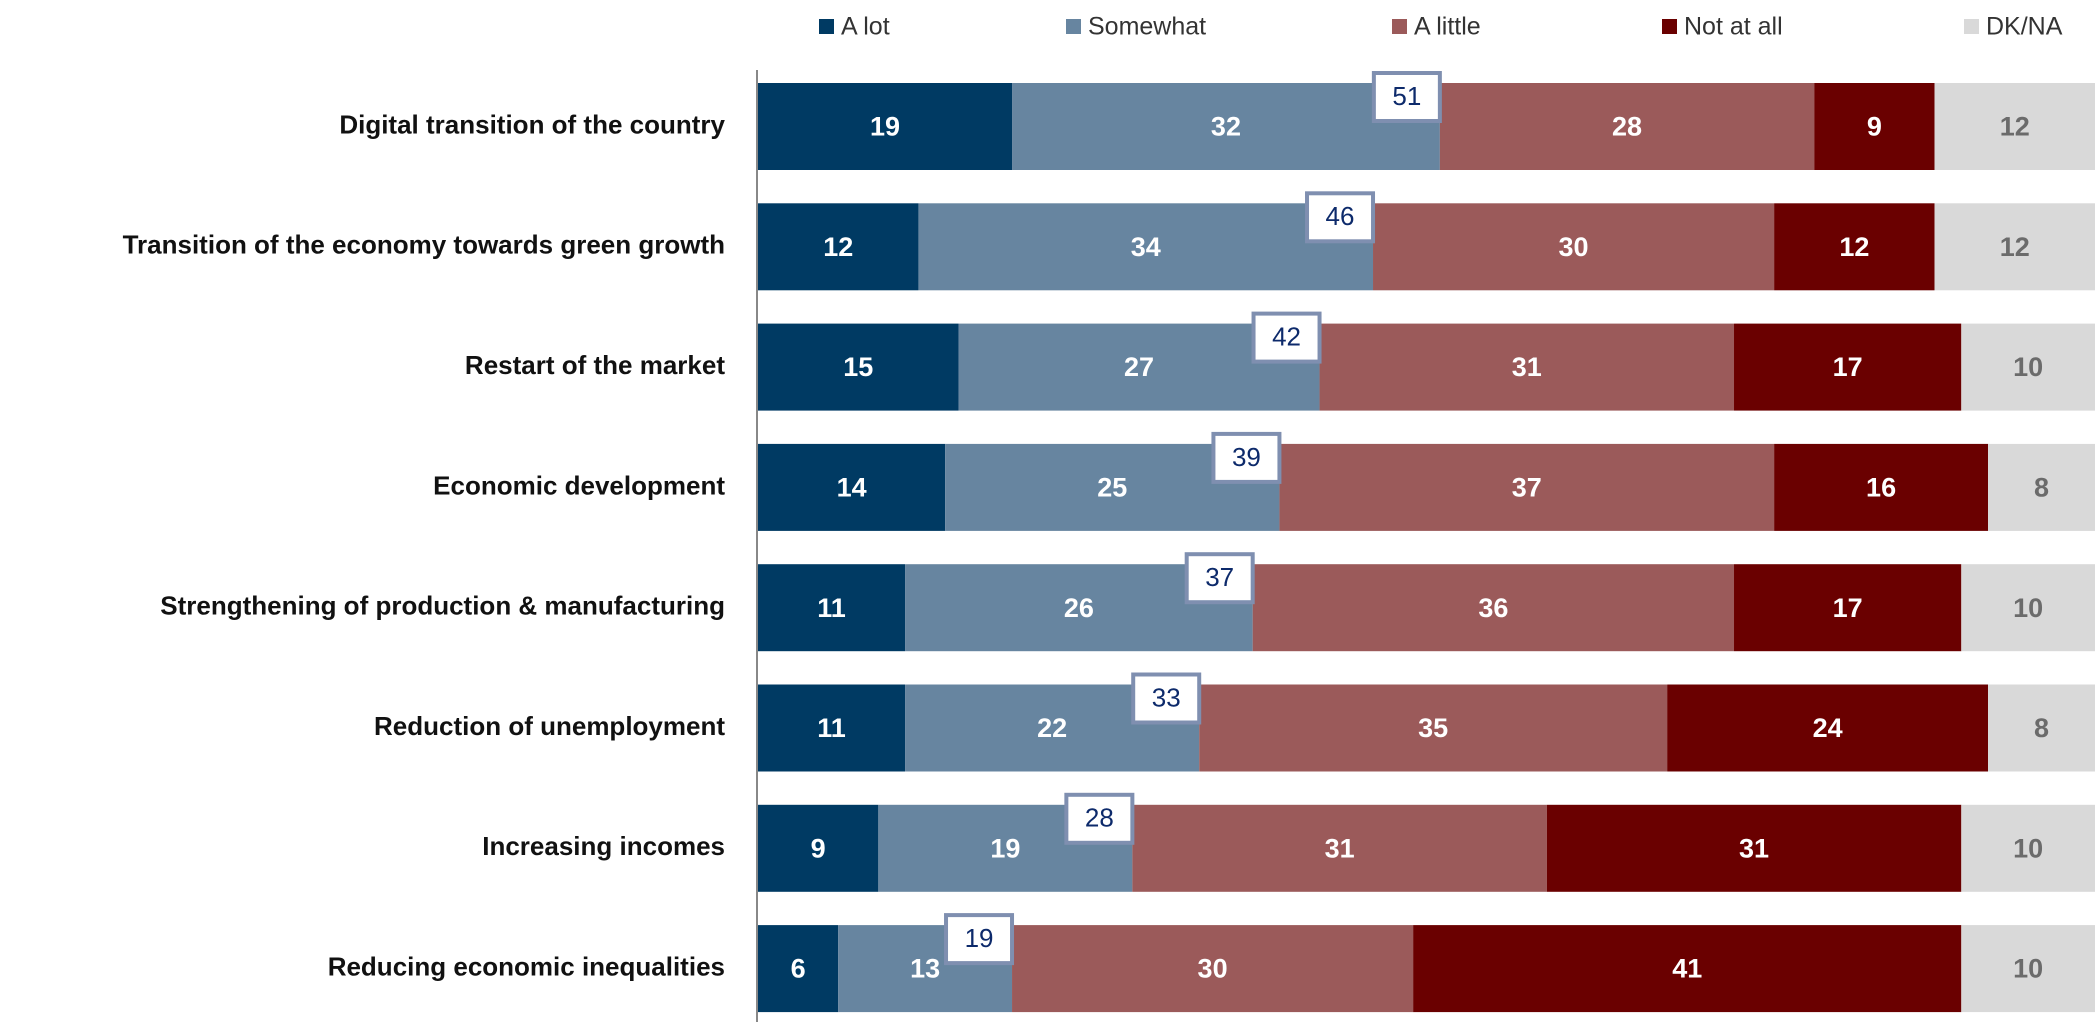  I want to click on value-label: 16, so click(1881, 488).